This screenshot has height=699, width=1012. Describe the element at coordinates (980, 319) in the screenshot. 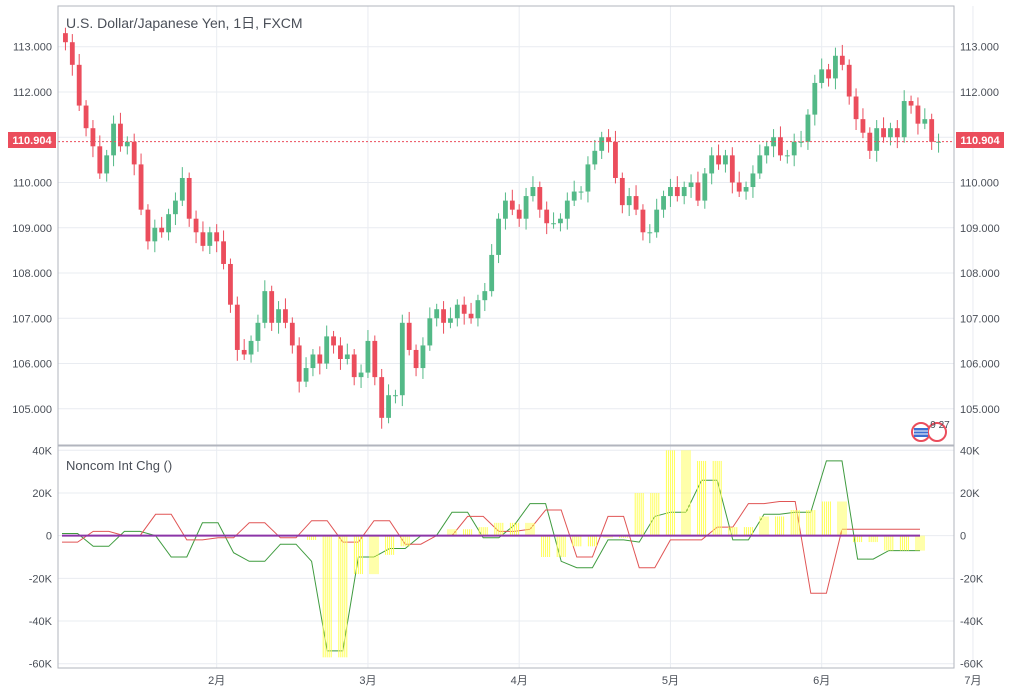

I see `y-tick-label-right: 107.000` at that location.